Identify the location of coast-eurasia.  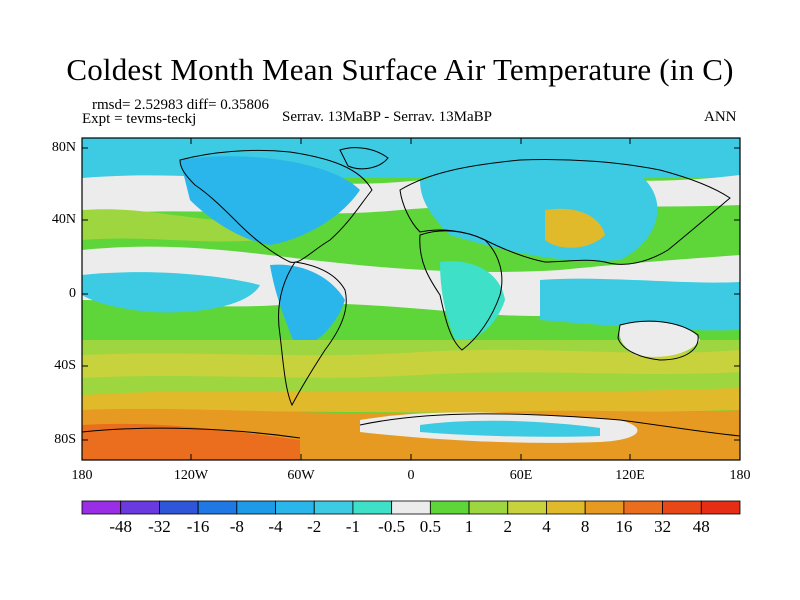
(565, 211).